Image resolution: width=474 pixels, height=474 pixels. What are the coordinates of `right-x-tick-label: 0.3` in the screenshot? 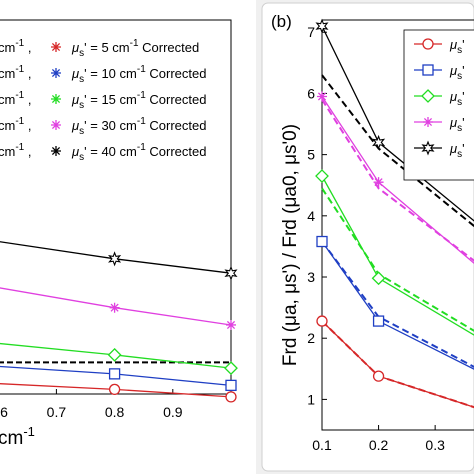 It's located at (435, 445).